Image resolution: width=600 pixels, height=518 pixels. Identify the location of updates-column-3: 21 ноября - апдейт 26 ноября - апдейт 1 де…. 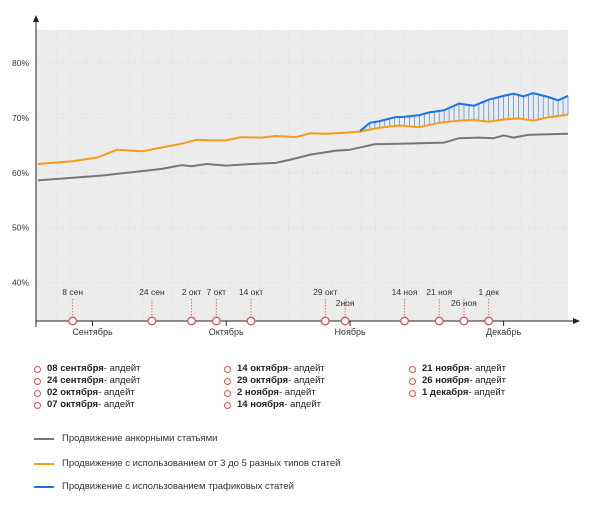
(457, 381).